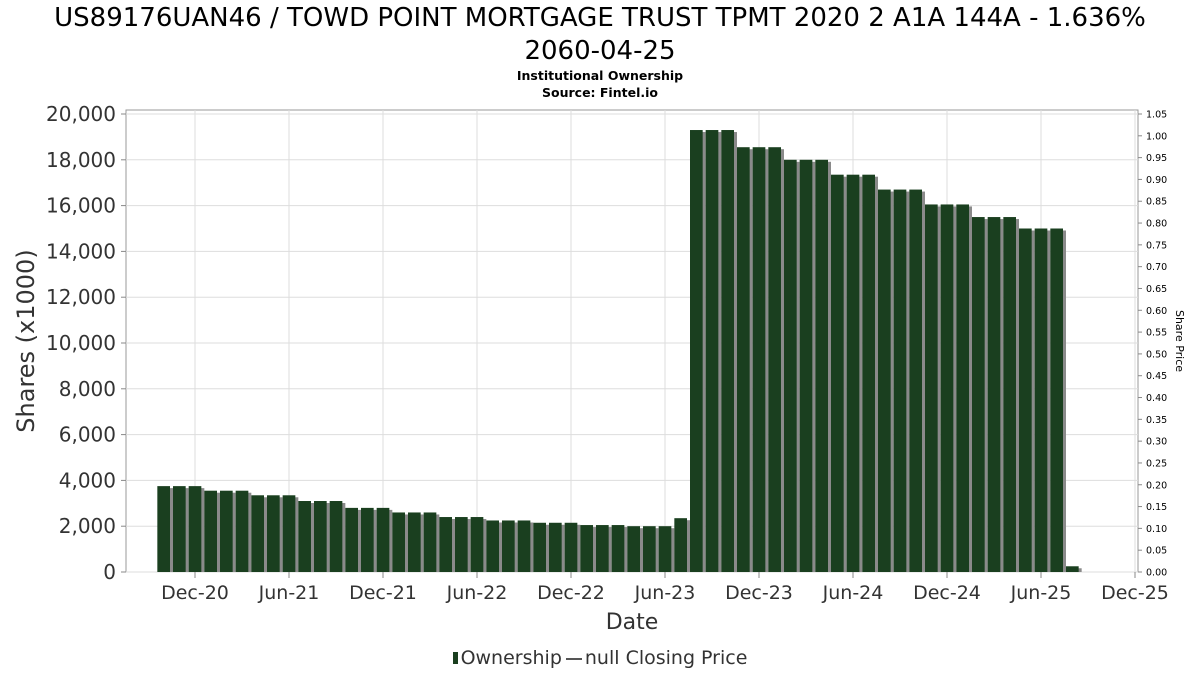  I want to click on x-tick-label: Jun-25, so click(1041, 593).